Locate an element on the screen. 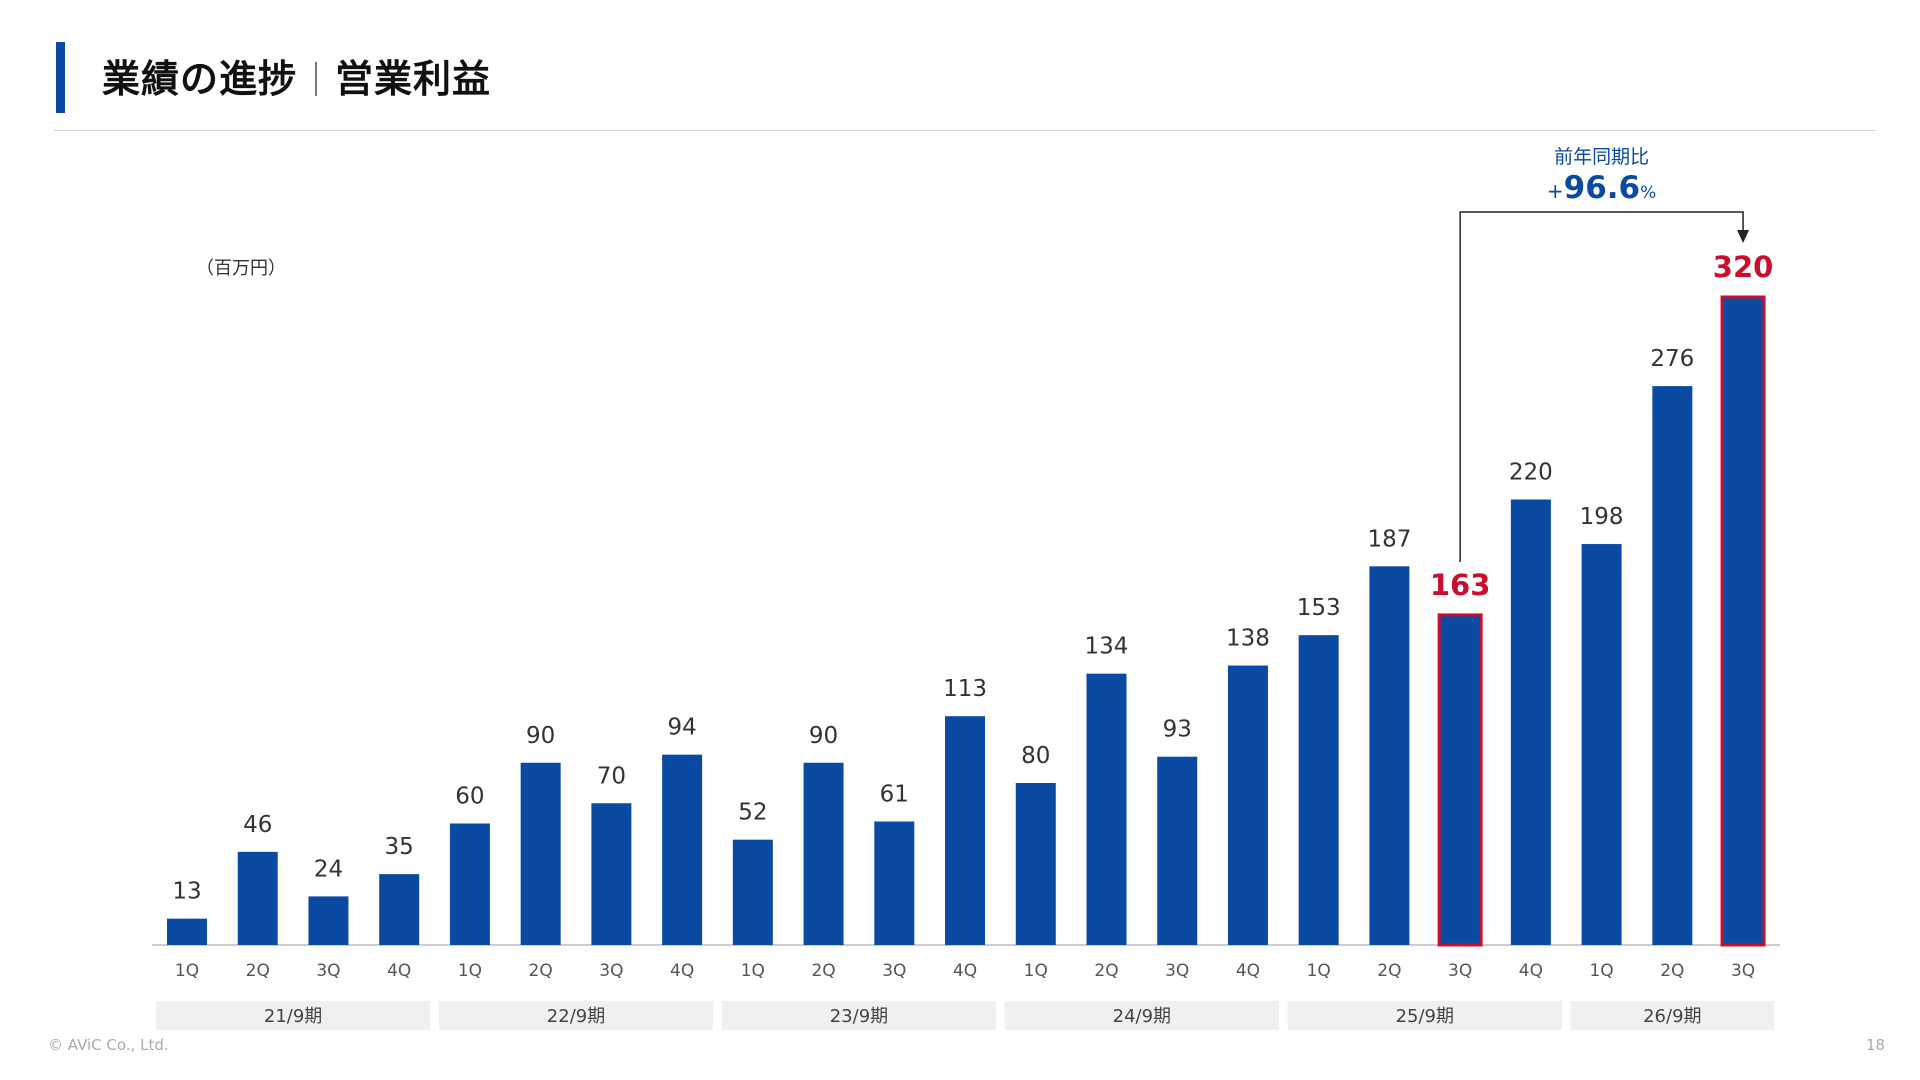  value-label-18: 163 is located at coordinates (1460, 585).